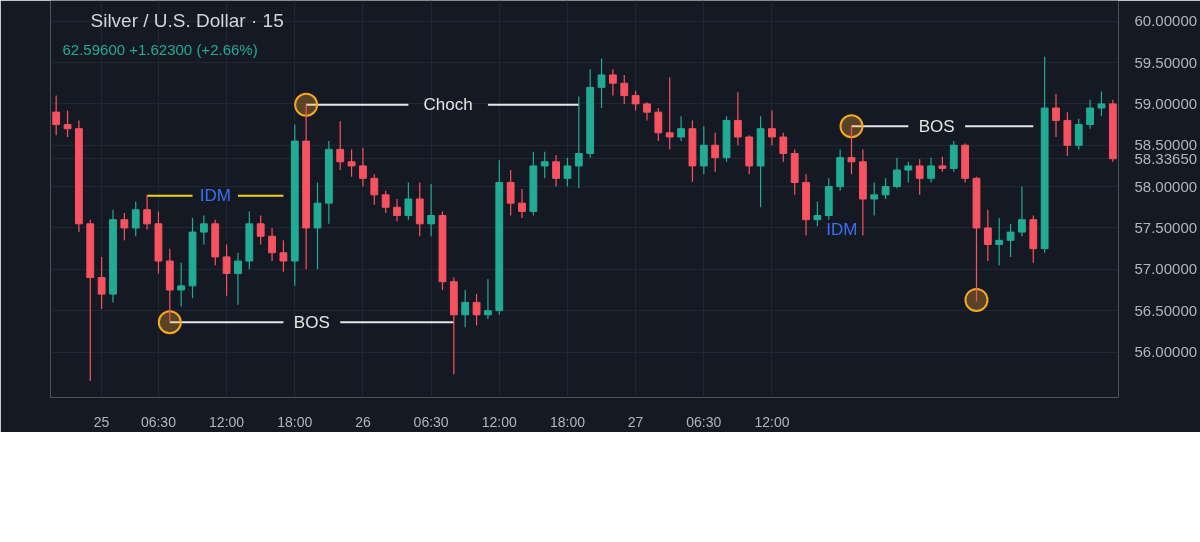 This screenshot has height=542, width=1200. I want to click on annotation: IDM, so click(842, 230).